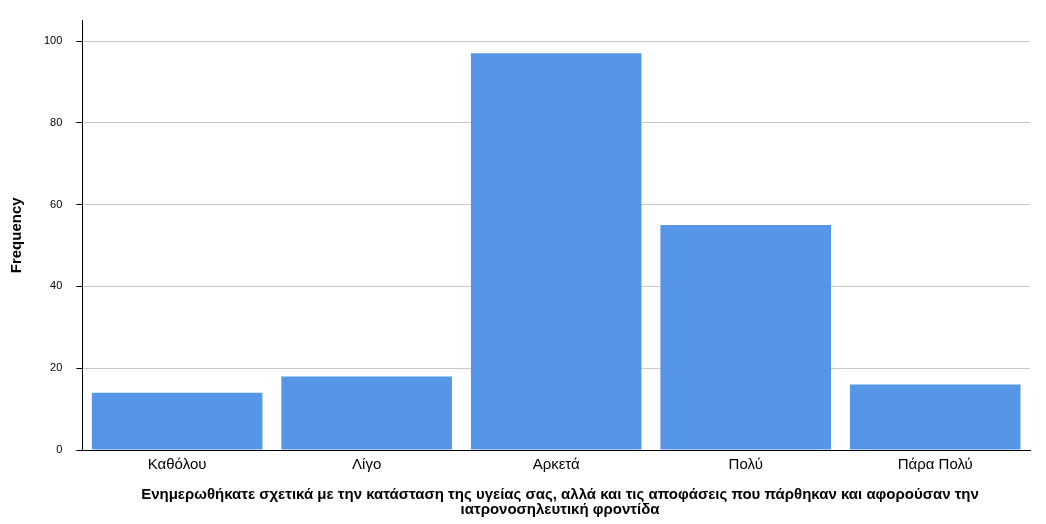  Describe the element at coordinates (560, 501) in the screenshot. I see `x-axis-title: Ενημερωθήκατε σχετικά με την κατάσταση της υγείας σας, αλλά και τις αποφάσεις που πάρθηκαν και αφορούσαν την ιατρονοσηλευτική φροντίδα` at that location.